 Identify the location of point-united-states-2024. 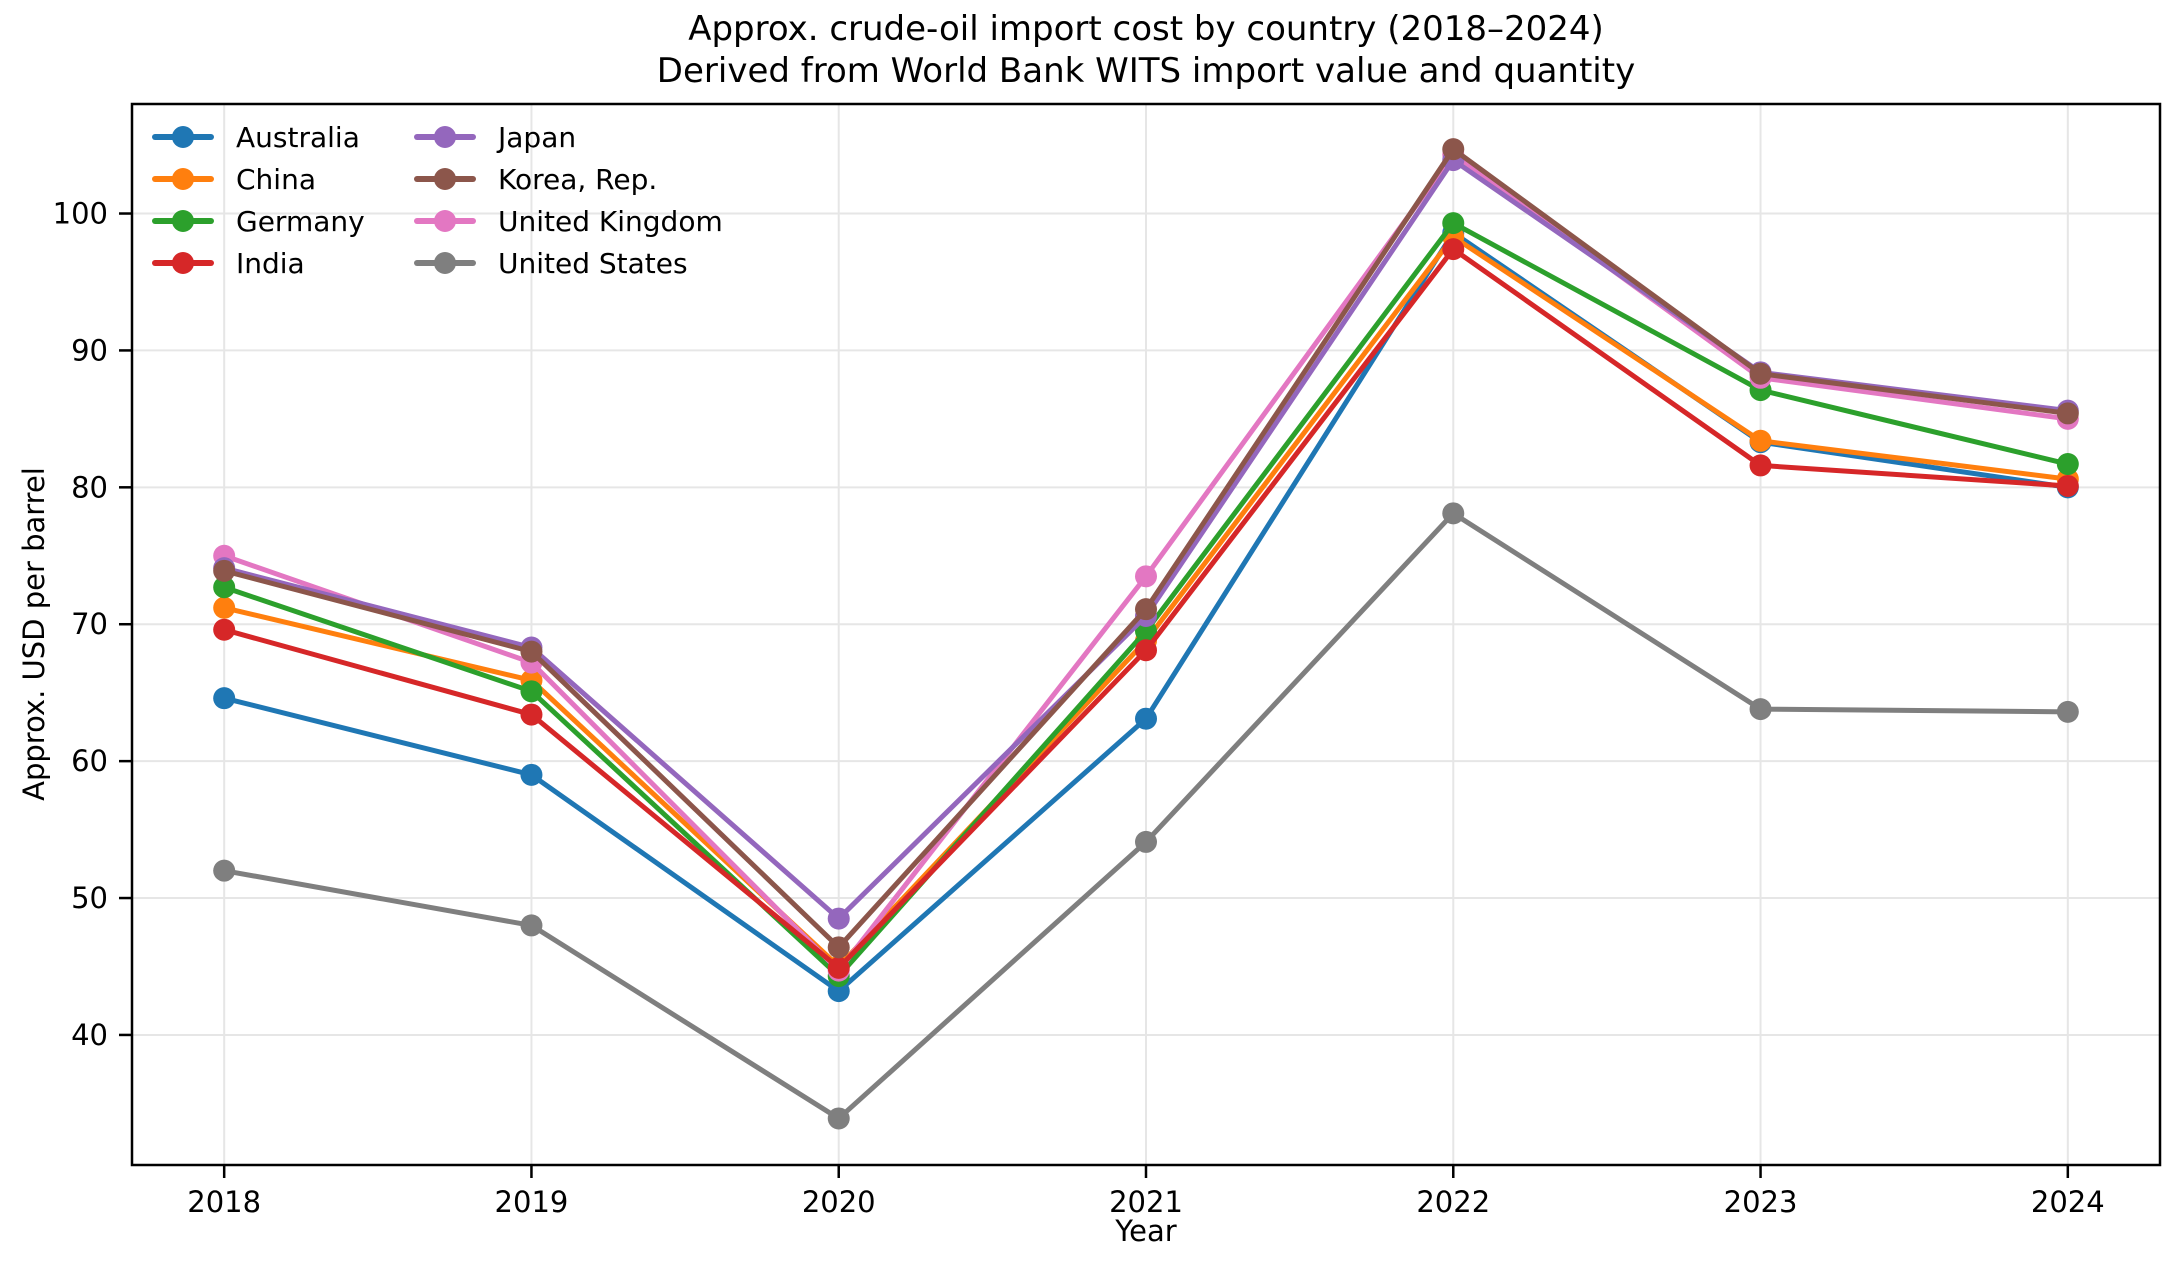
(2067, 711).